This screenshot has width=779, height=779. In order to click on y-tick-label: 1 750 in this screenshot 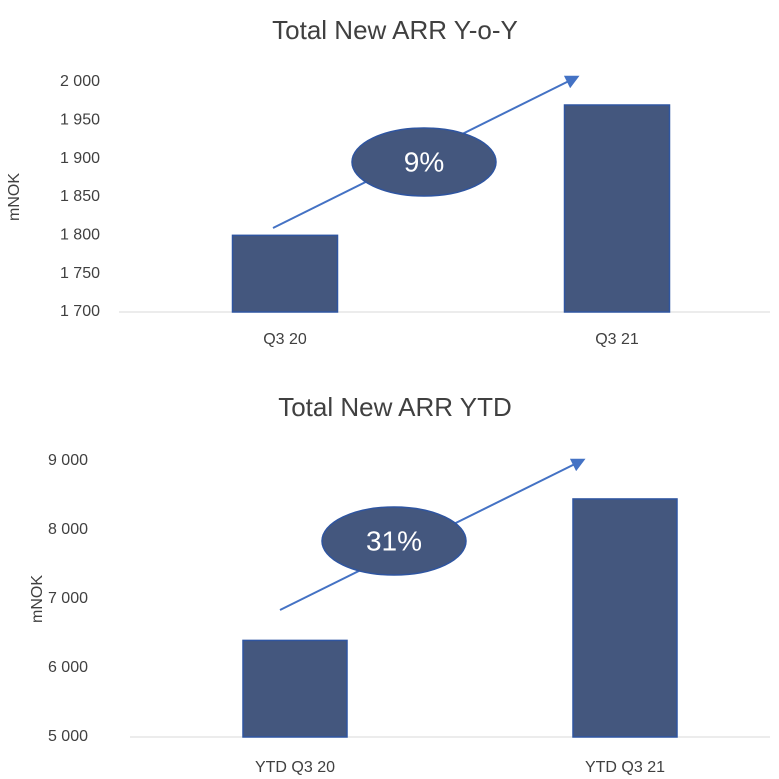, I will do `click(80, 273)`.